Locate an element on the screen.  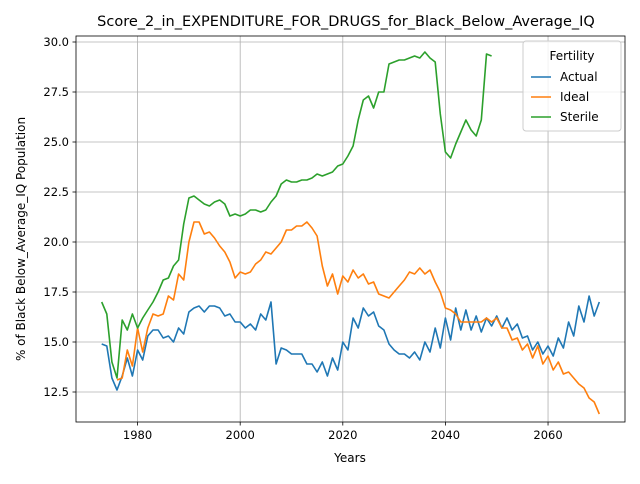
y-tick-label: 20.0 is located at coordinates (56, 242).